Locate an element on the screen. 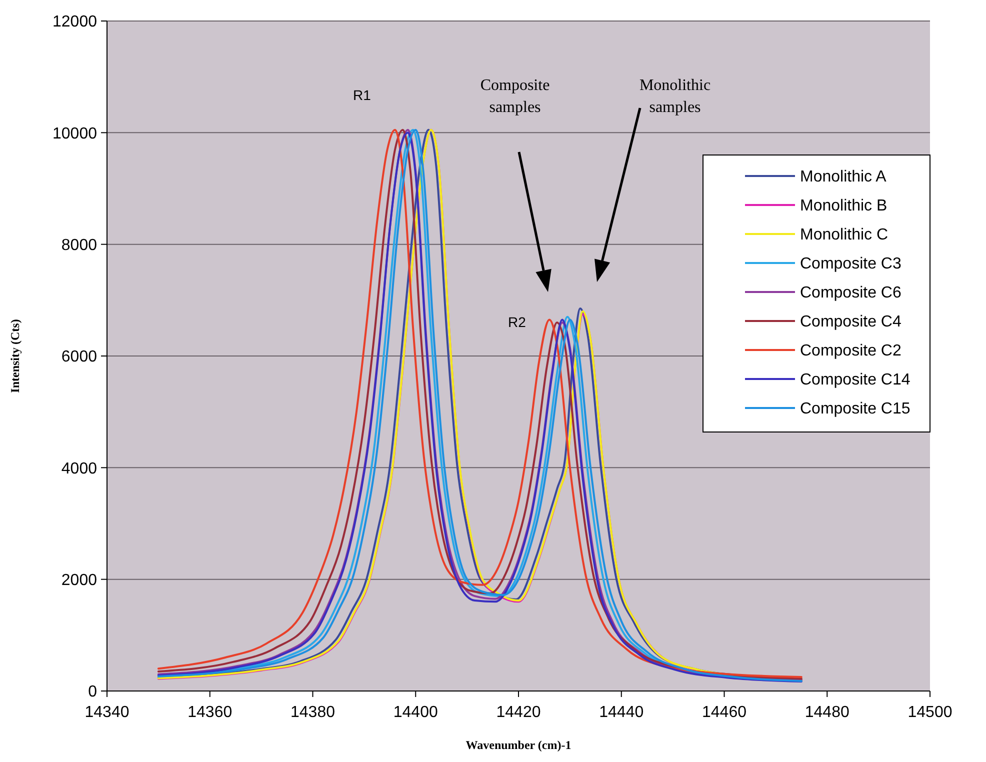 Image resolution: width=986 pixels, height=762 pixels. x-tick-label: 14500 is located at coordinates (930, 712).